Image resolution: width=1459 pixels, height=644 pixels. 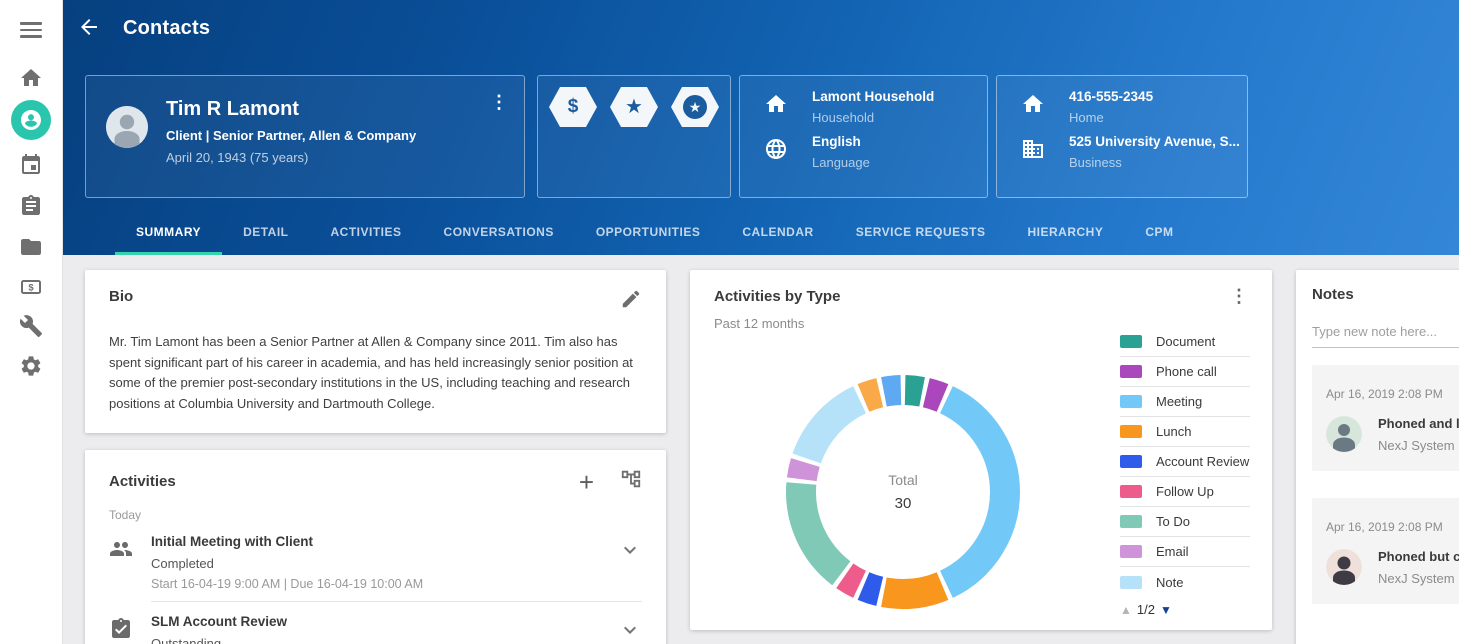 I want to click on tab-opportunities: OPPORTUNITIES, so click(x=648, y=232).